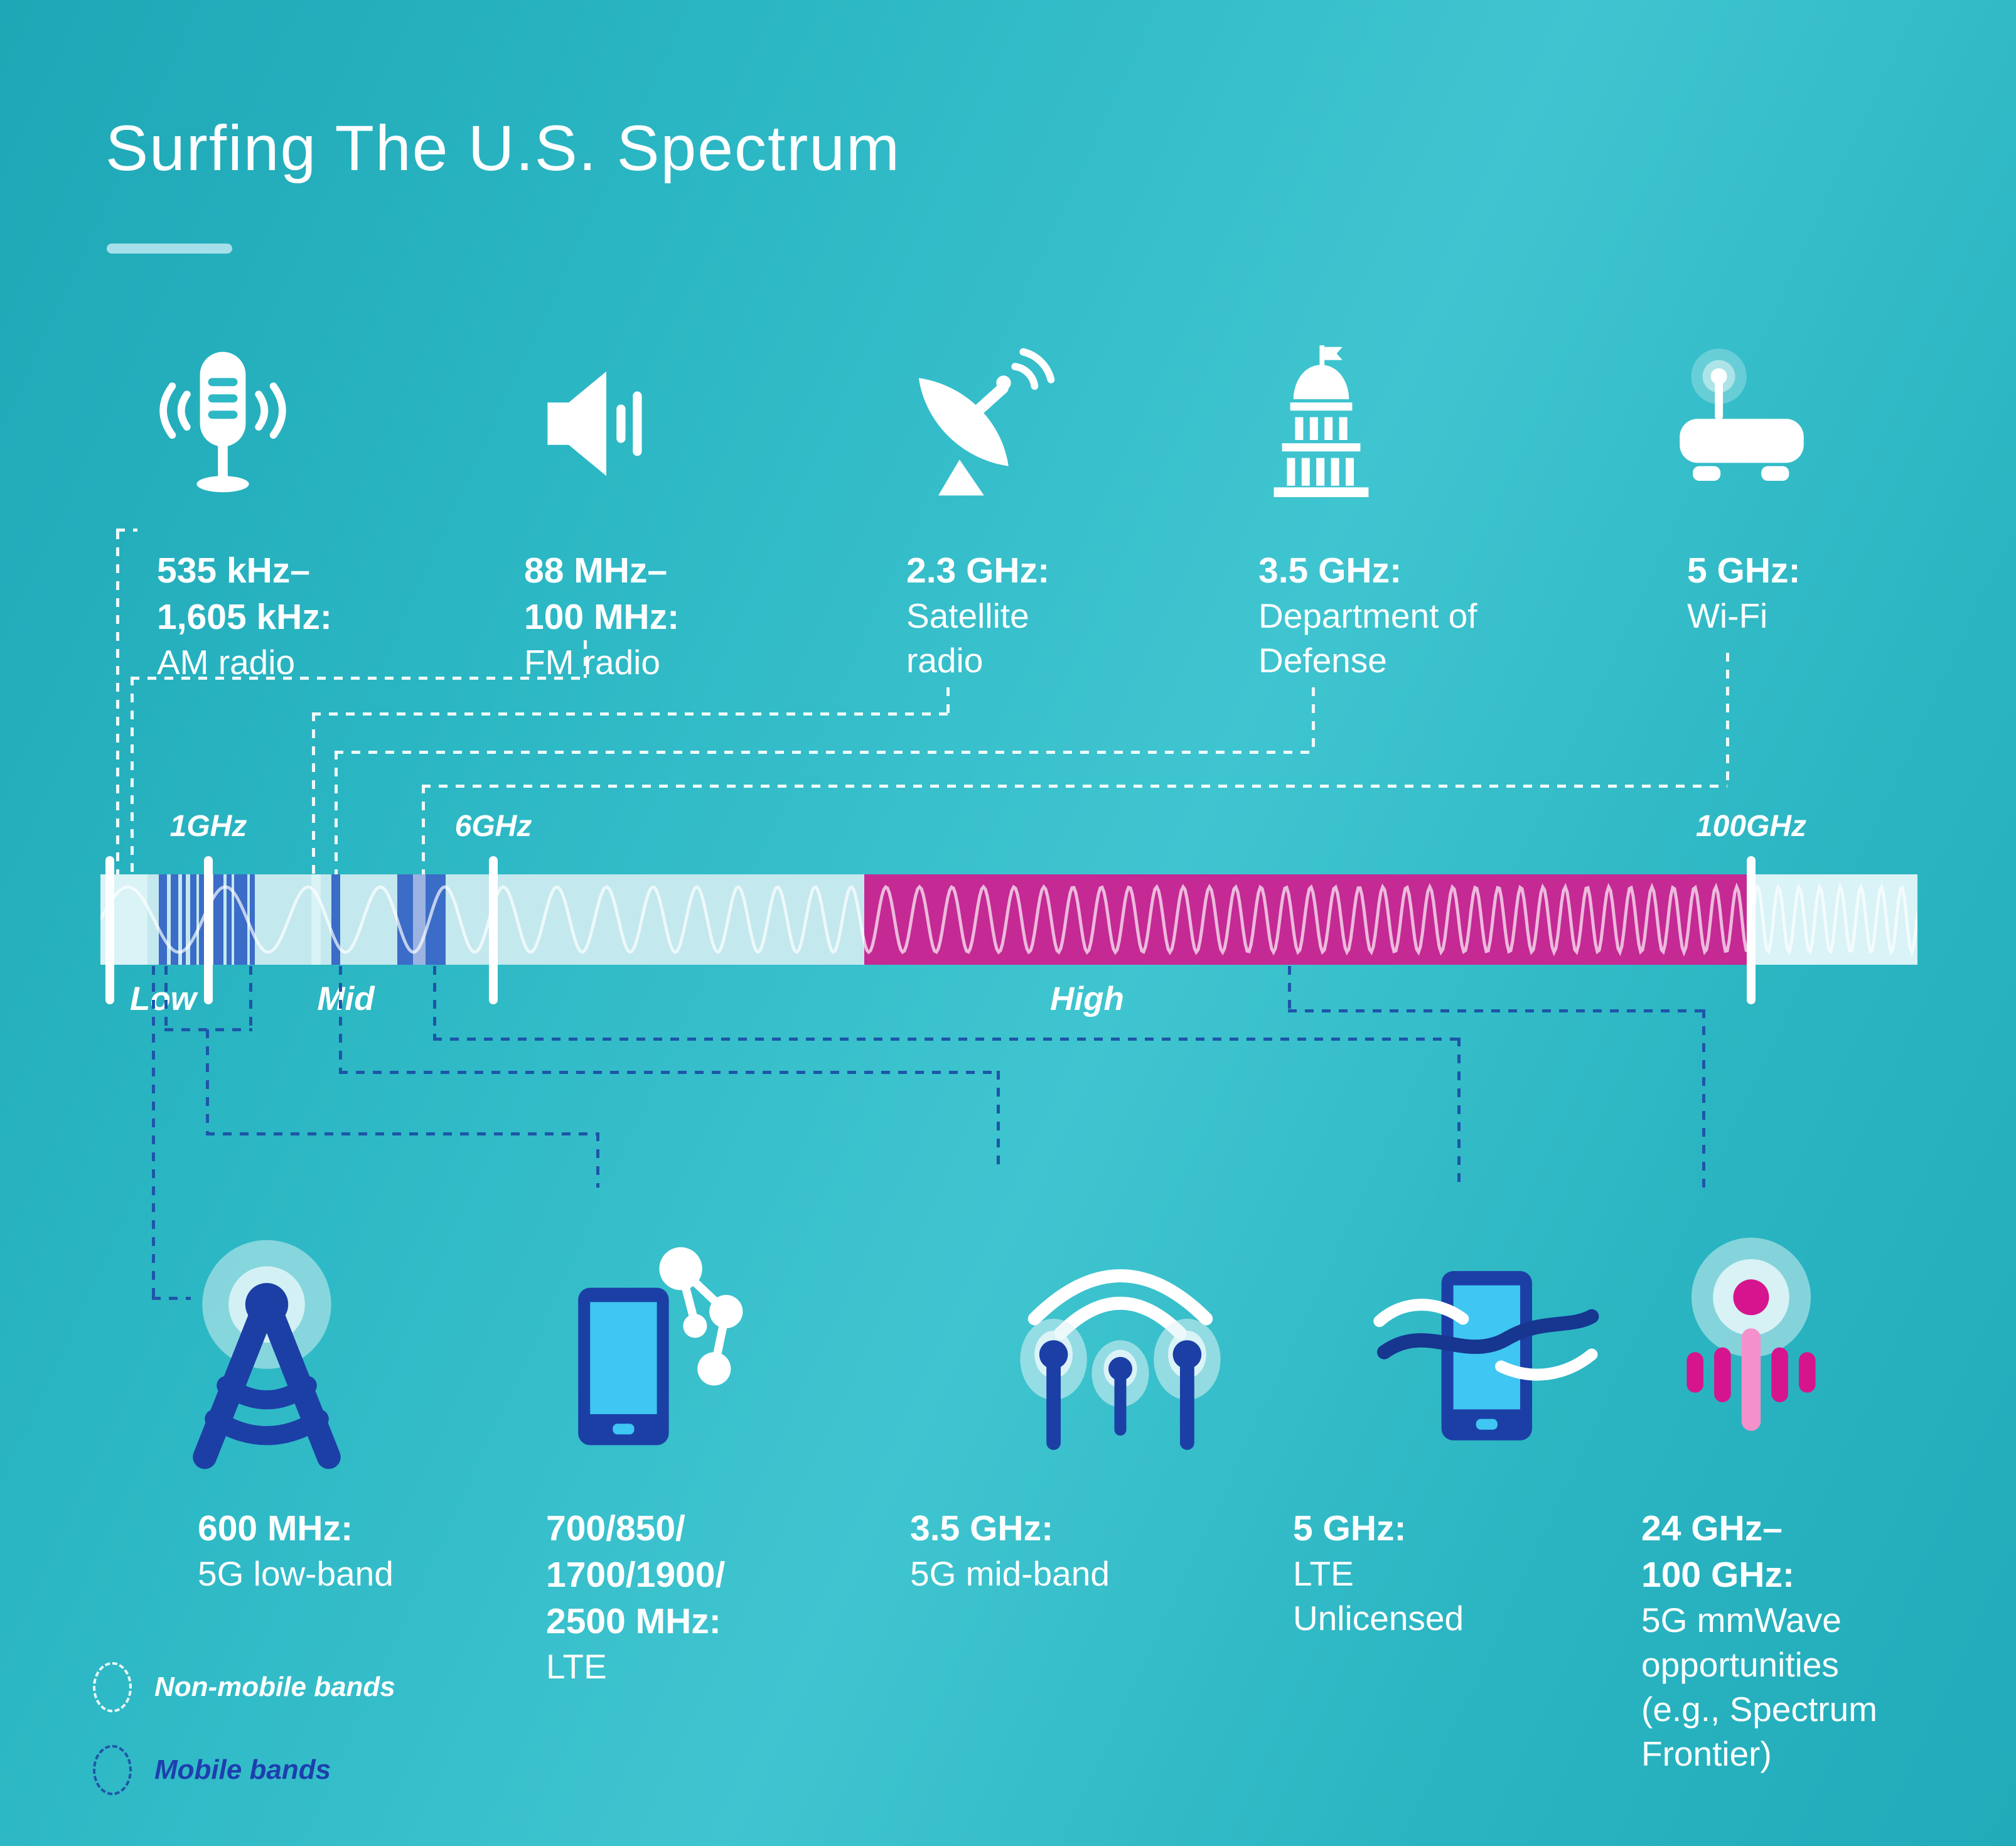  I want to click on legend-label: Mobile bands, so click(242, 1769).